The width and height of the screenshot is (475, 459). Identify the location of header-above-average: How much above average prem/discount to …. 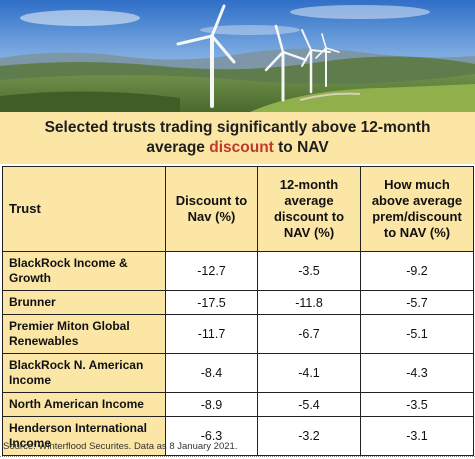
(417, 209).